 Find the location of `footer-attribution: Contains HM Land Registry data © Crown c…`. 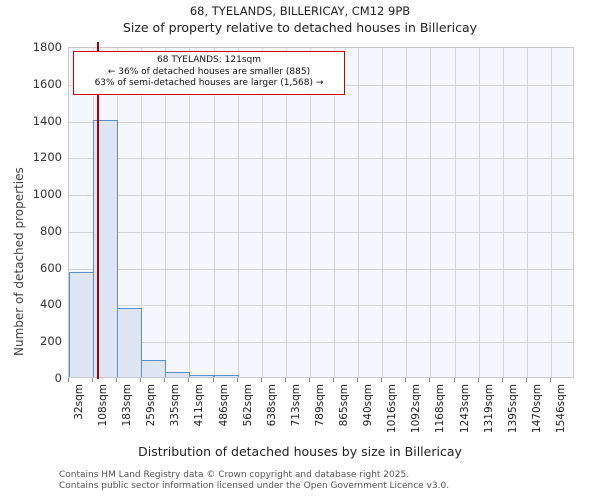

footer-attribution: Contains HM Land Registry data © Crown c… is located at coordinates (254, 481).